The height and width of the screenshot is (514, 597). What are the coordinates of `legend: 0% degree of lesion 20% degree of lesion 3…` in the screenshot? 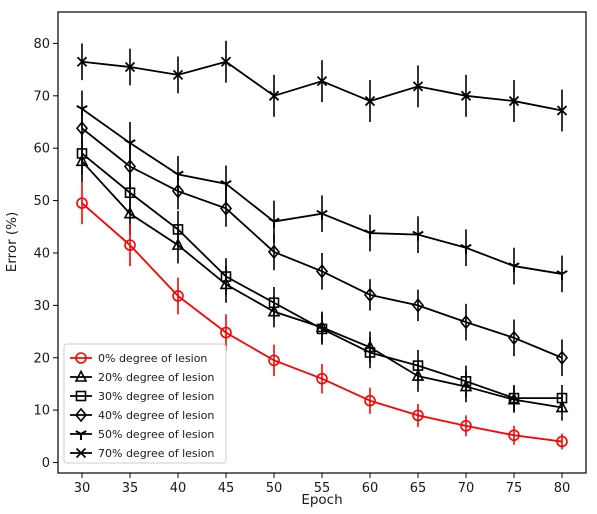 It's located at (145, 403).